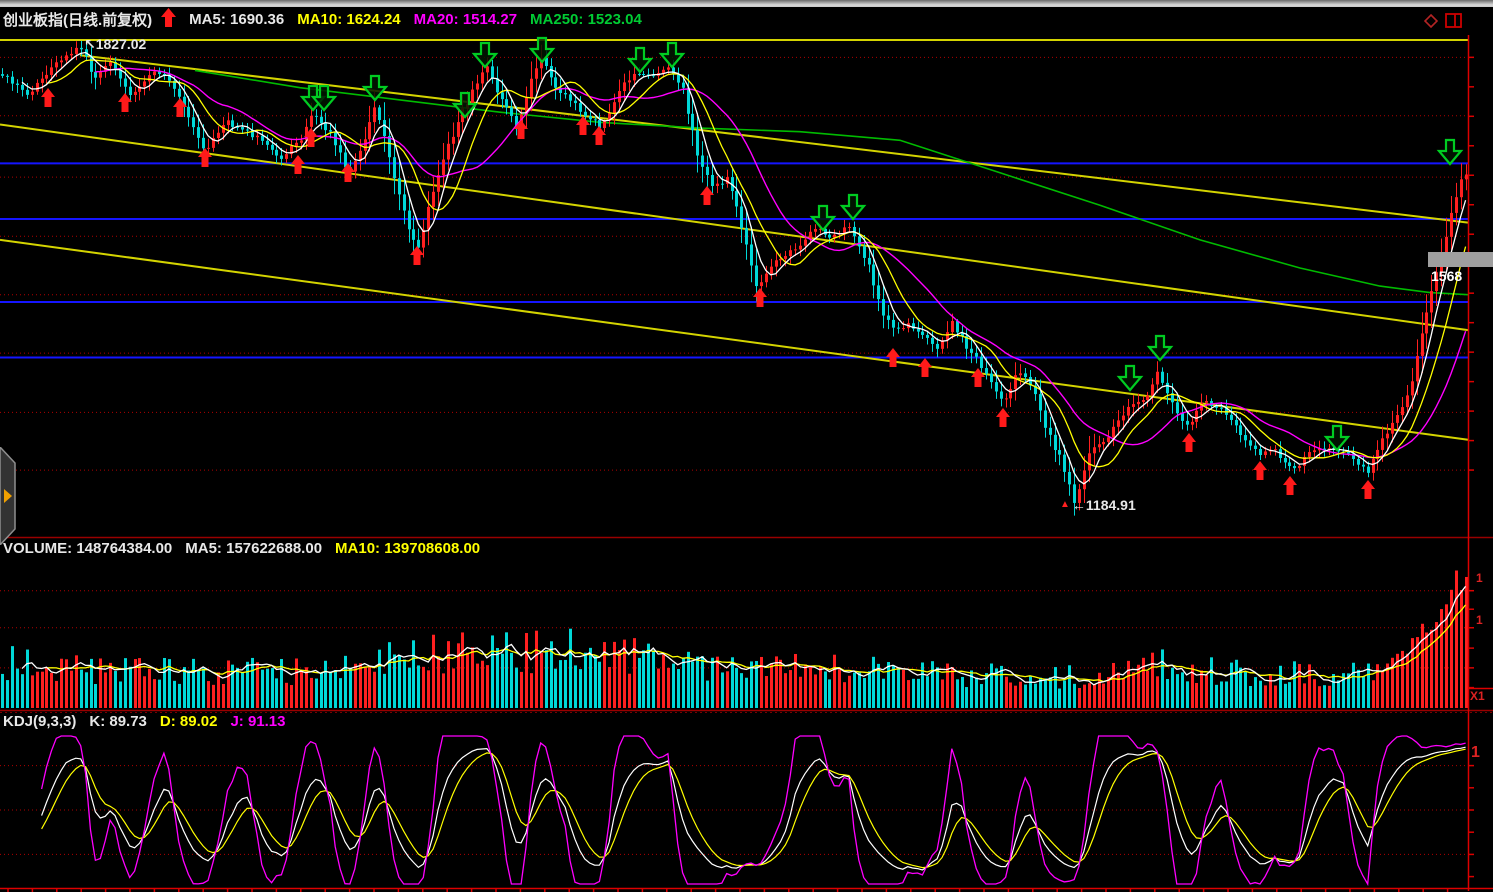  I want to click on kdj-label: KDJ(9,3,3), so click(40, 721).